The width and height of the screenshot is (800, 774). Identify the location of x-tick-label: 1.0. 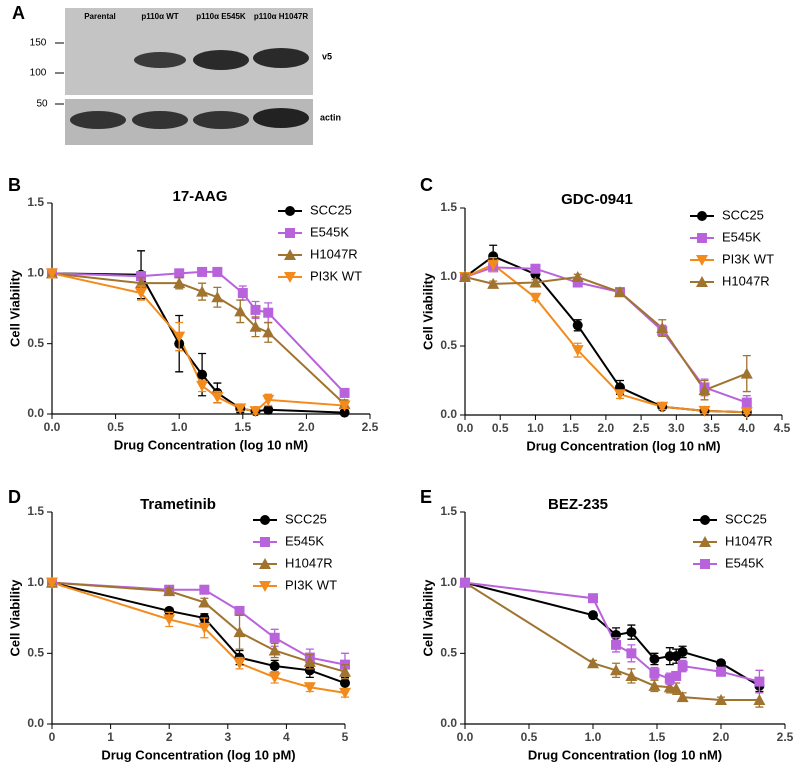
(593, 737).